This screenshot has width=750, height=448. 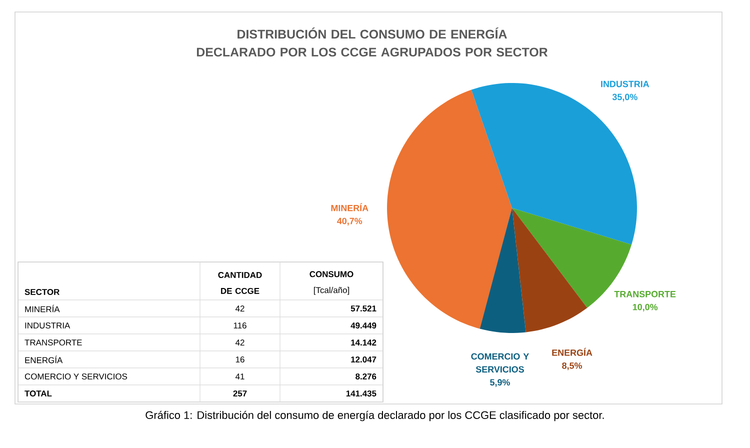 I want to click on data-label: 49.449, so click(x=363, y=325).